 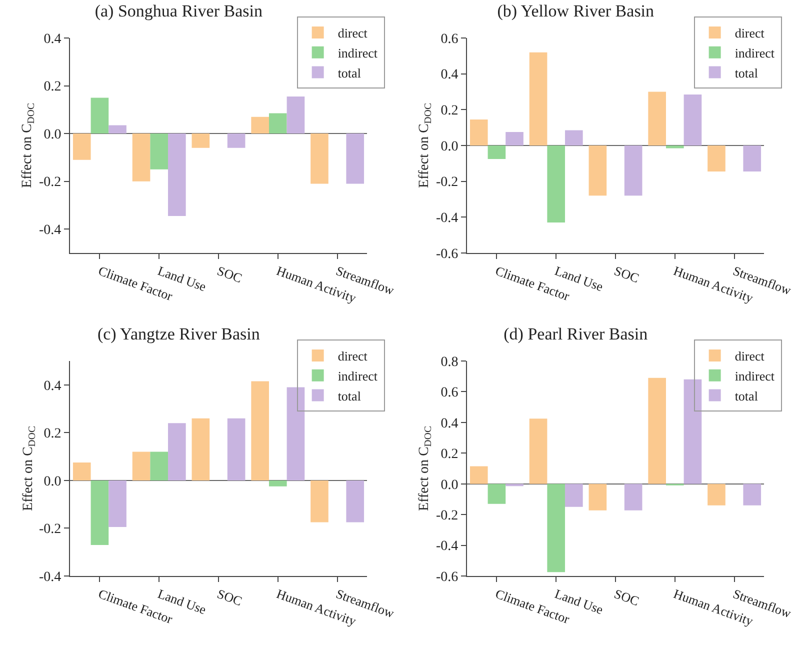 What do you see at coordinates (178, 11) in the screenshot?
I see `chart-title: (a) Songhua River Basin` at bounding box center [178, 11].